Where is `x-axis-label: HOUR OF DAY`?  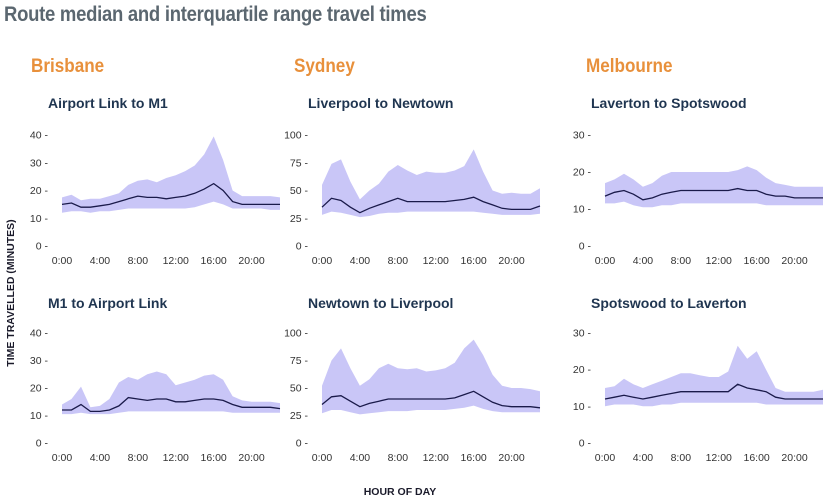 x-axis-label: HOUR OF DAY is located at coordinates (400, 492).